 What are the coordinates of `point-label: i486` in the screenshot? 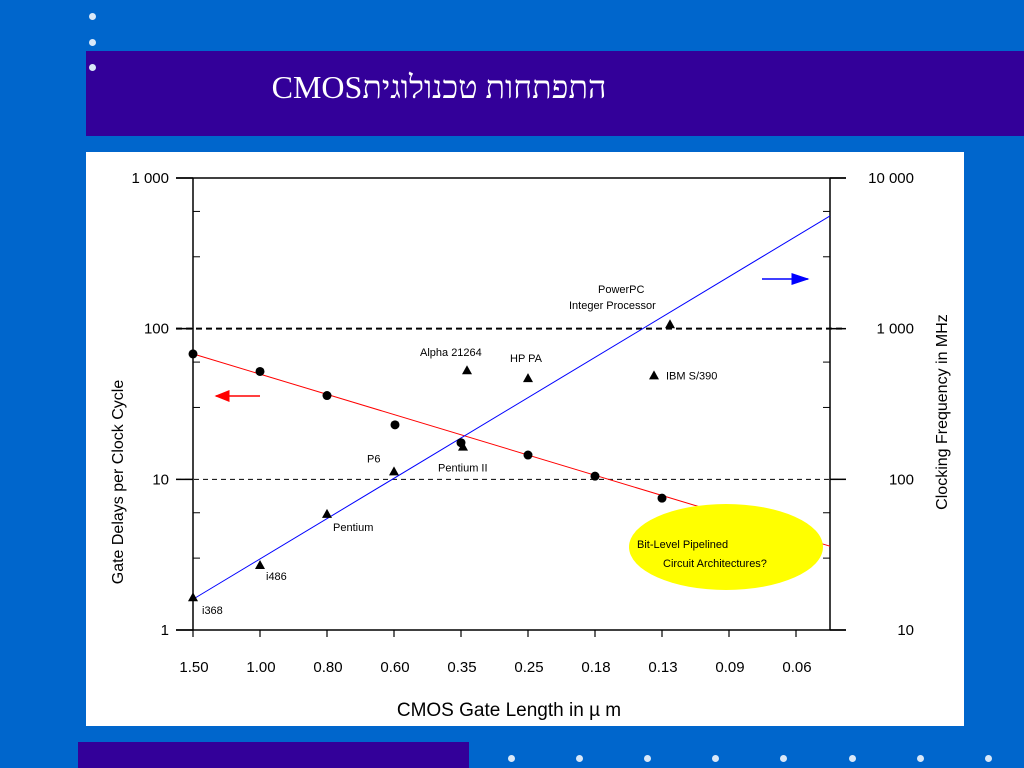 It's located at (276, 577).